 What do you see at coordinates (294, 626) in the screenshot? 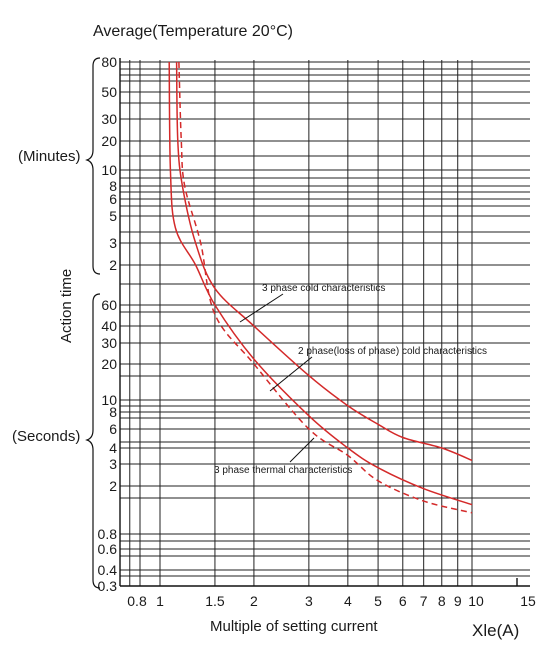
I see `x-axis-label: Multiple of setting current` at bounding box center [294, 626].